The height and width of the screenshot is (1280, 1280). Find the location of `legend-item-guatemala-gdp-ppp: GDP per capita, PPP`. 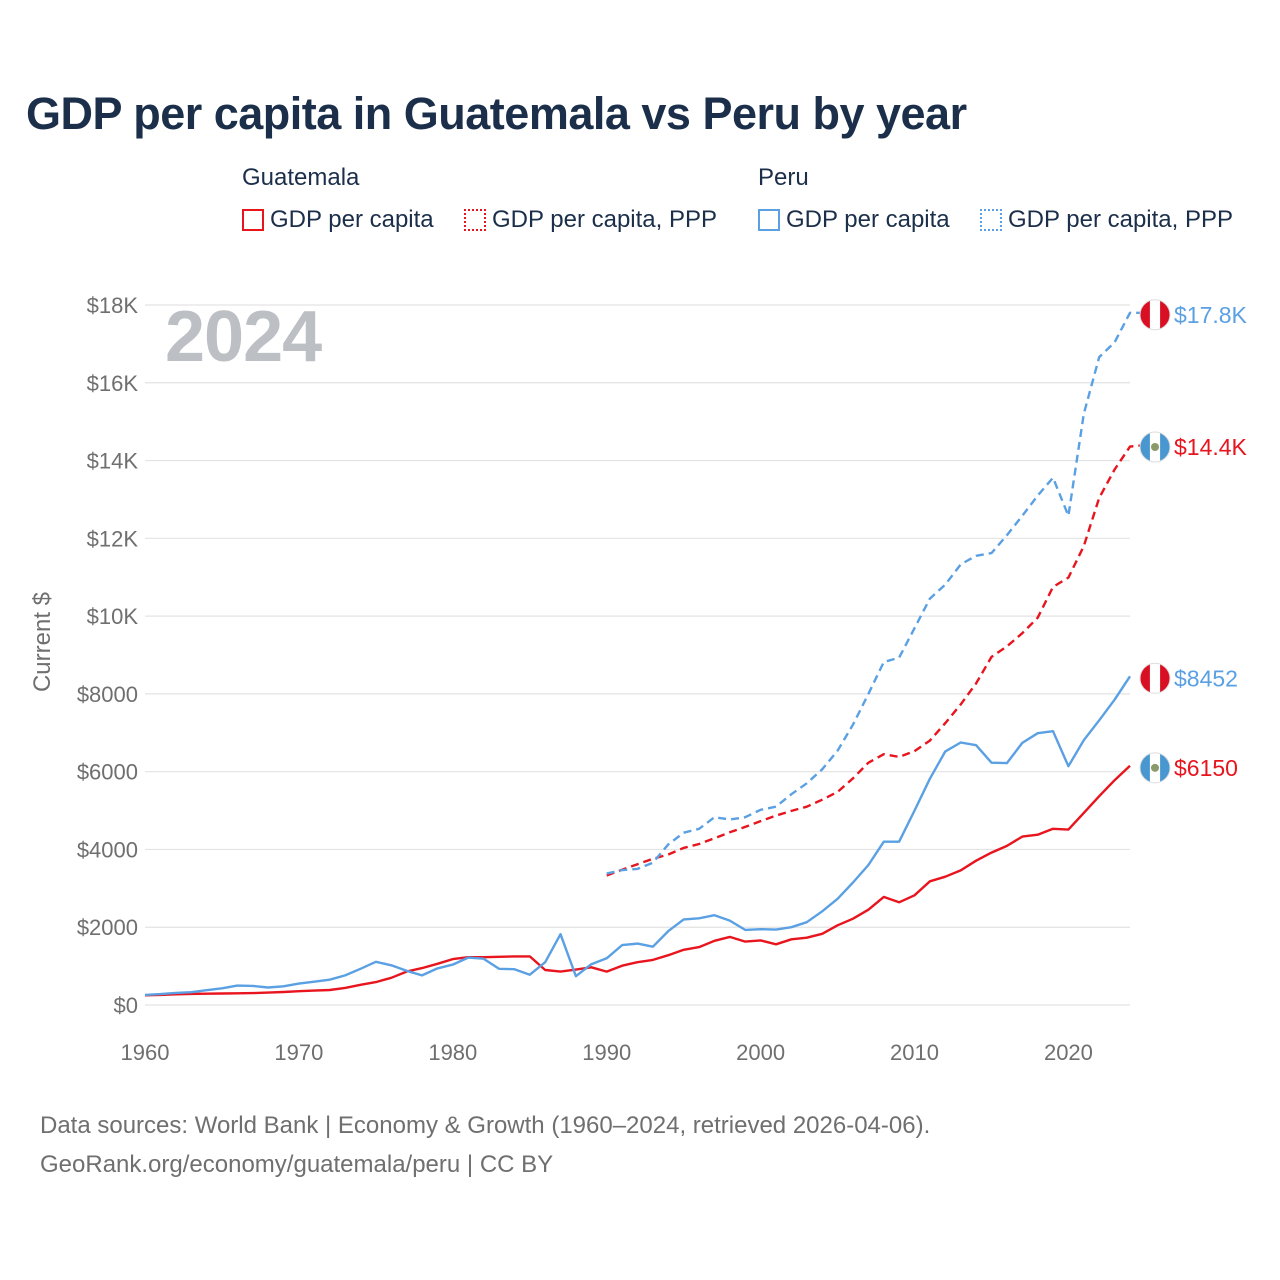

legend-item-guatemala-gdp-ppp: GDP per capita, PPP is located at coordinates (590, 220).